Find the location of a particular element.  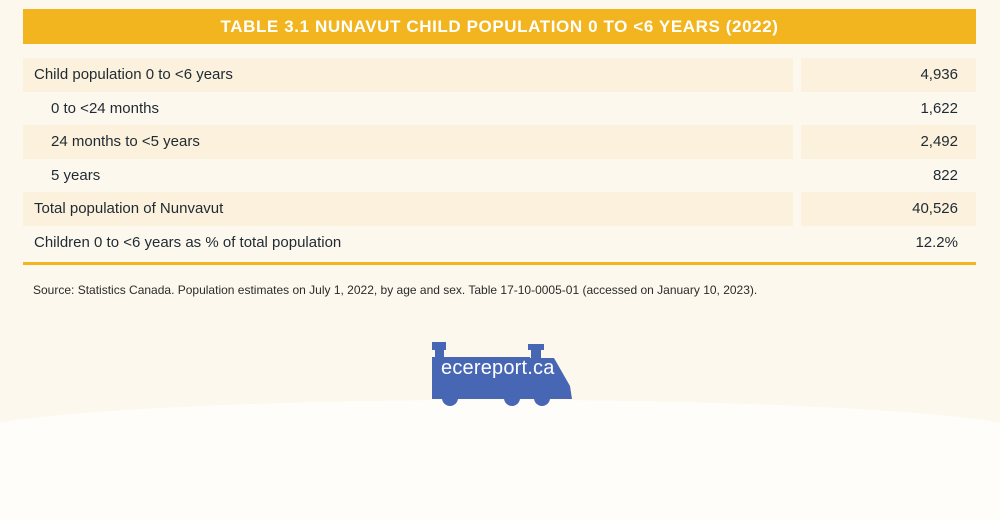

row-value: 4,936 is located at coordinates (888, 75).